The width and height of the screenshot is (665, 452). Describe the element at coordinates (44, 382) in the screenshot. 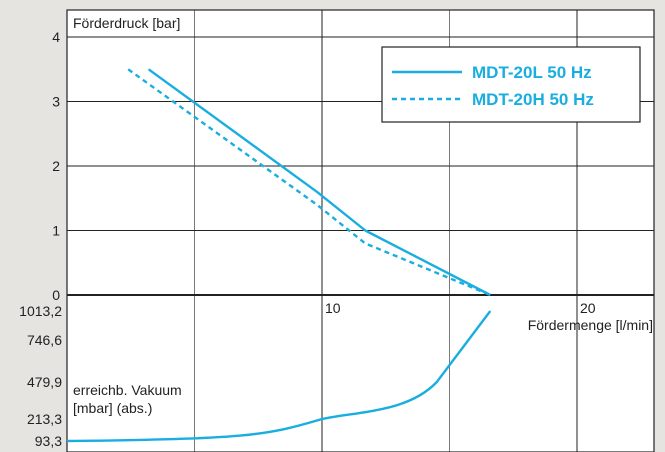

I see `vacuum-tick-479-9: 479,9` at that location.